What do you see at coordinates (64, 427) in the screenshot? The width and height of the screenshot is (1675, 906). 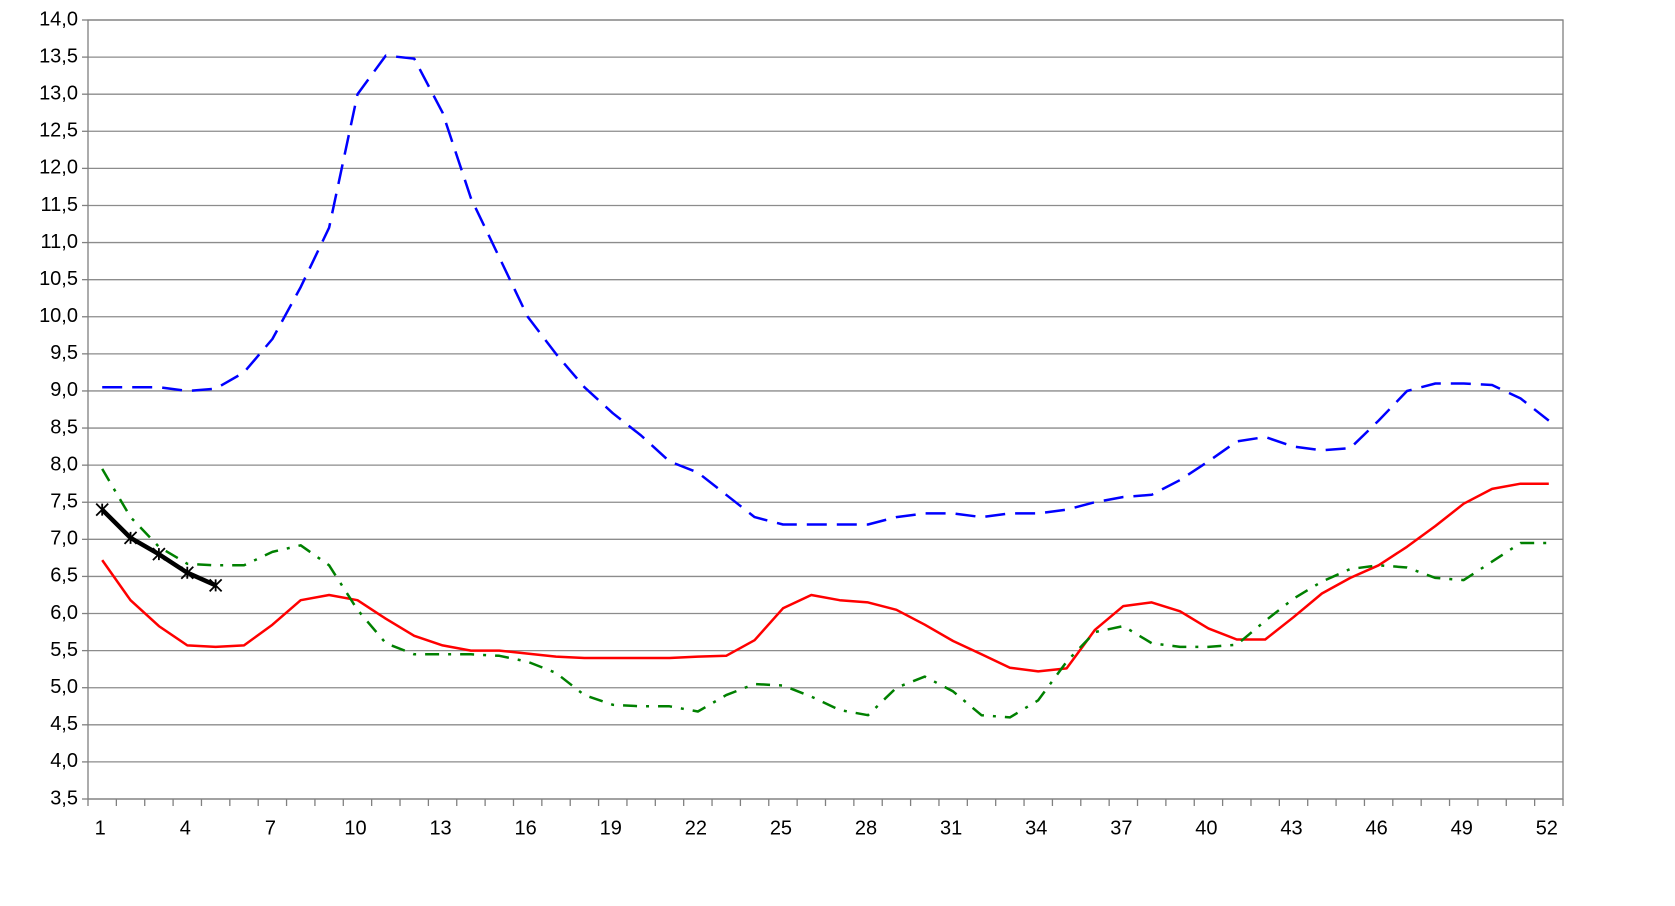 I see `y-tick-label: 8,5` at bounding box center [64, 427].